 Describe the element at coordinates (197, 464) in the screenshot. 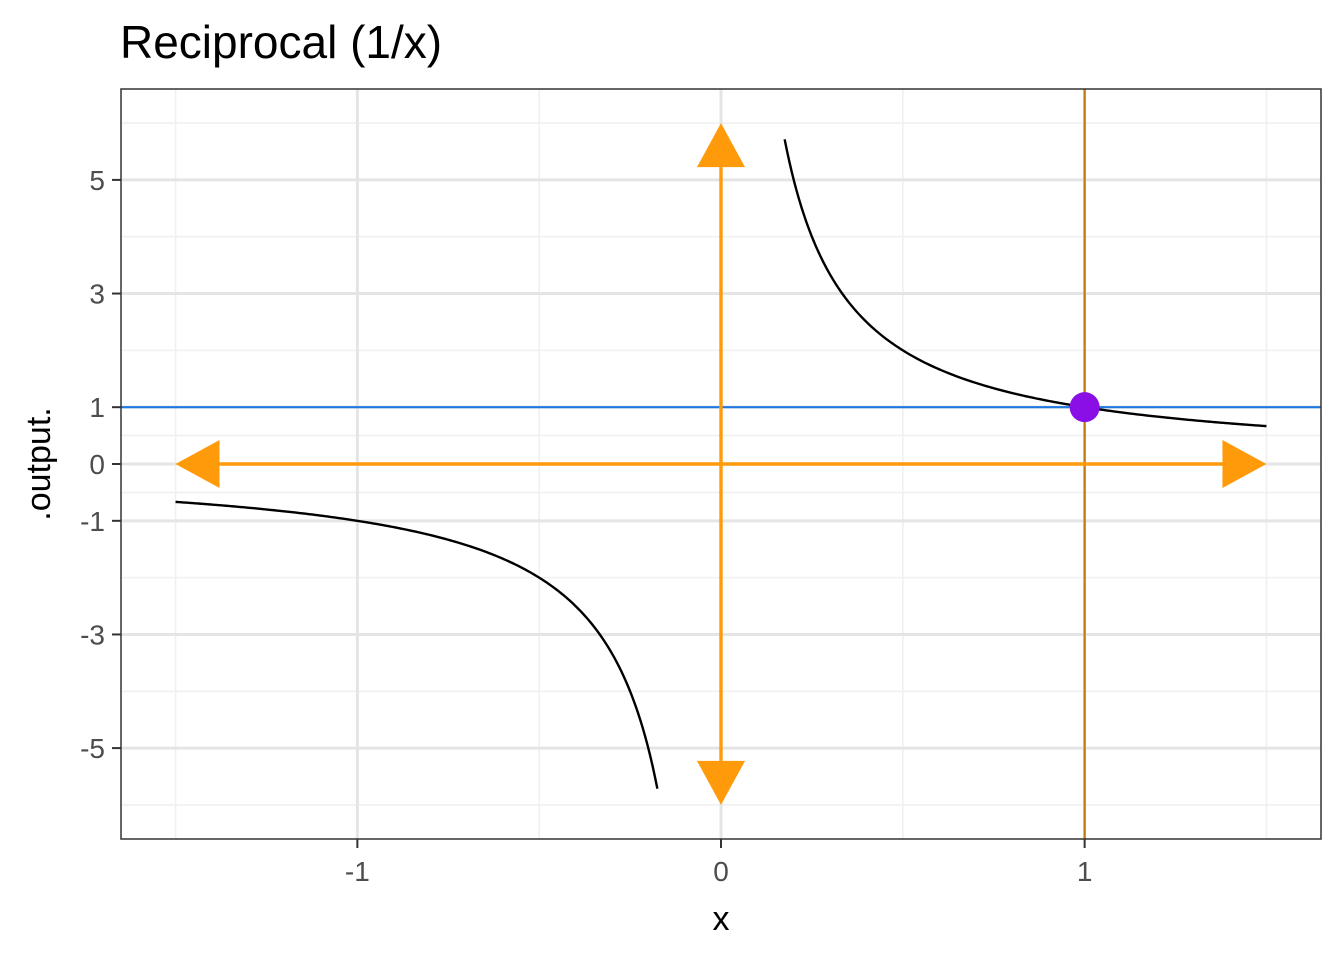

I see `x-axis-arrowhead-left` at that location.